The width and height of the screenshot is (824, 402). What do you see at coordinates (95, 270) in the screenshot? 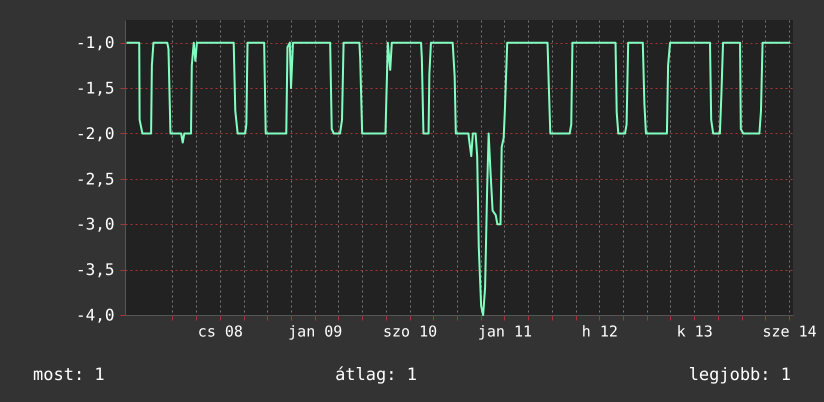
I see `y-tick-label: -3,5` at bounding box center [95, 270].